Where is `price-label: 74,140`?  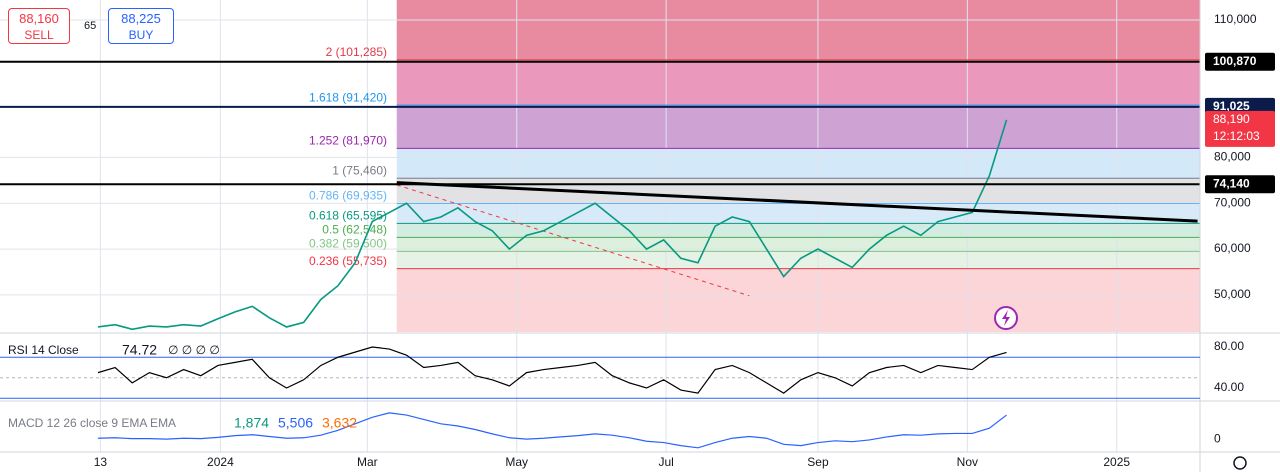
price-label: 74,140 is located at coordinates (1231, 183).